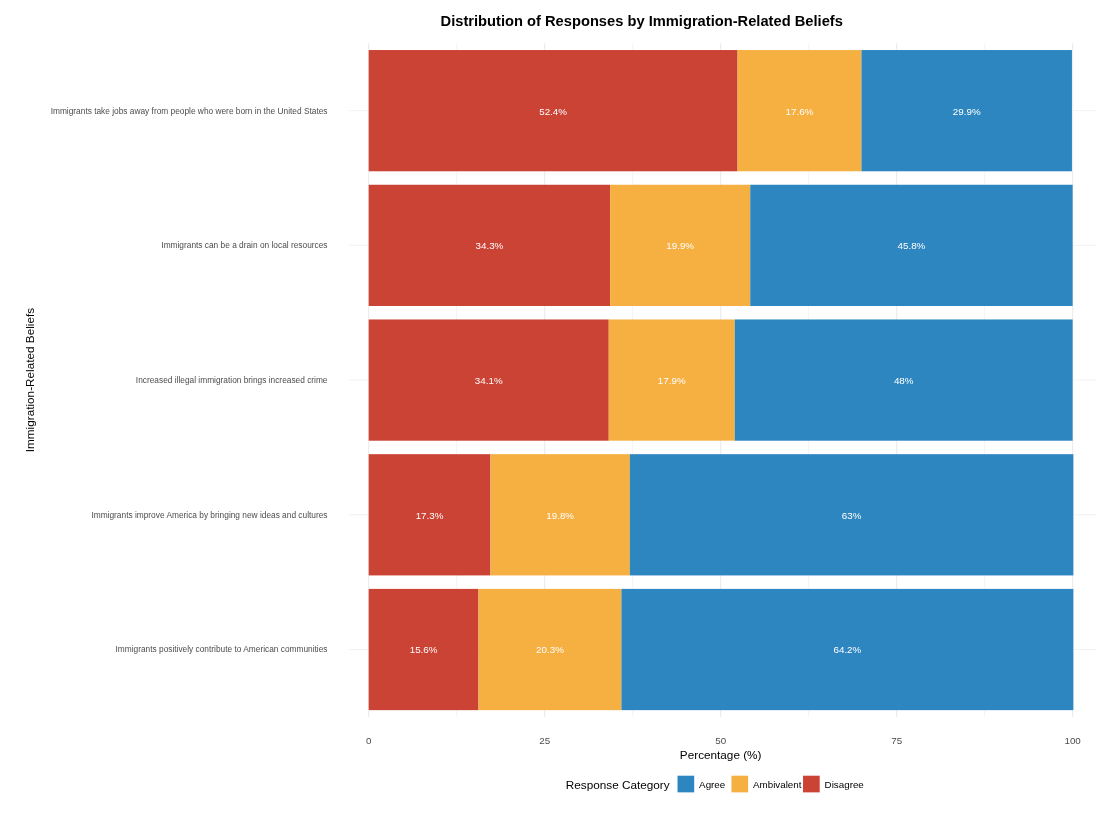 The width and height of the screenshot is (1107, 819). I want to click on data-label: 17.3%, so click(429, 515).